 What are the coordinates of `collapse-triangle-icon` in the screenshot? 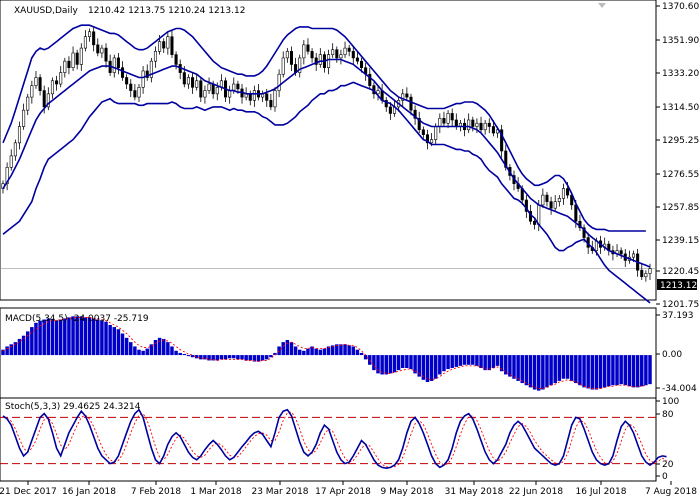 It's located at (602, 5).